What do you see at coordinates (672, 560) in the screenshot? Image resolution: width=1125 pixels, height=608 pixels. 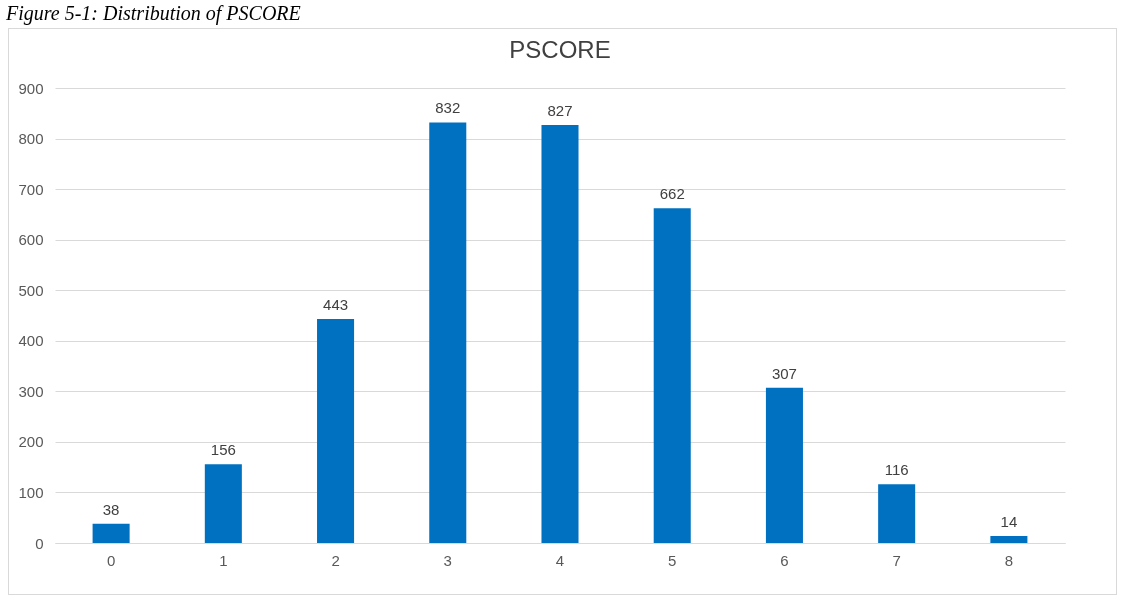 I see `x-tick-label: 5` at bounding box center [672, 560].